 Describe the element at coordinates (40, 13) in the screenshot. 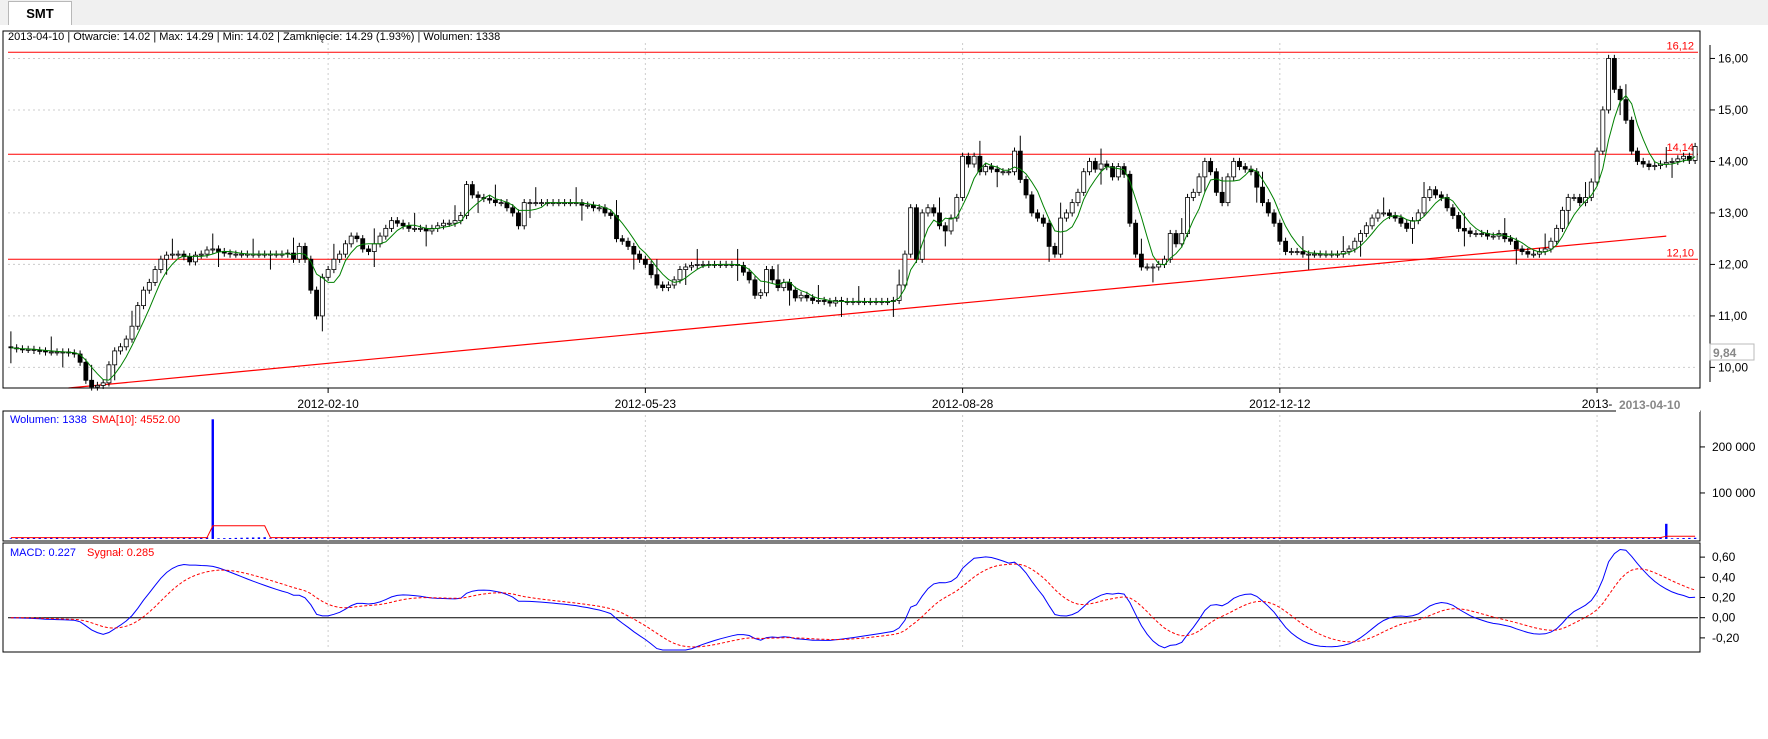

I see `tab-smt: SMT` at that location.